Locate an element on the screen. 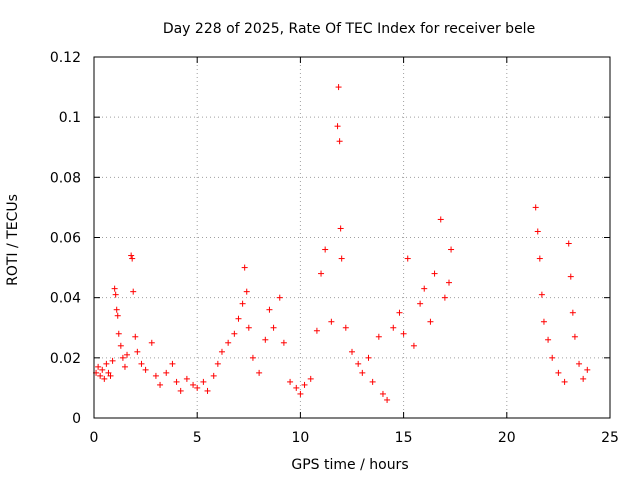 This screenshot has height=480, width=640. x-axis-label: GPS time / hours is located at coordinates (349, 465).